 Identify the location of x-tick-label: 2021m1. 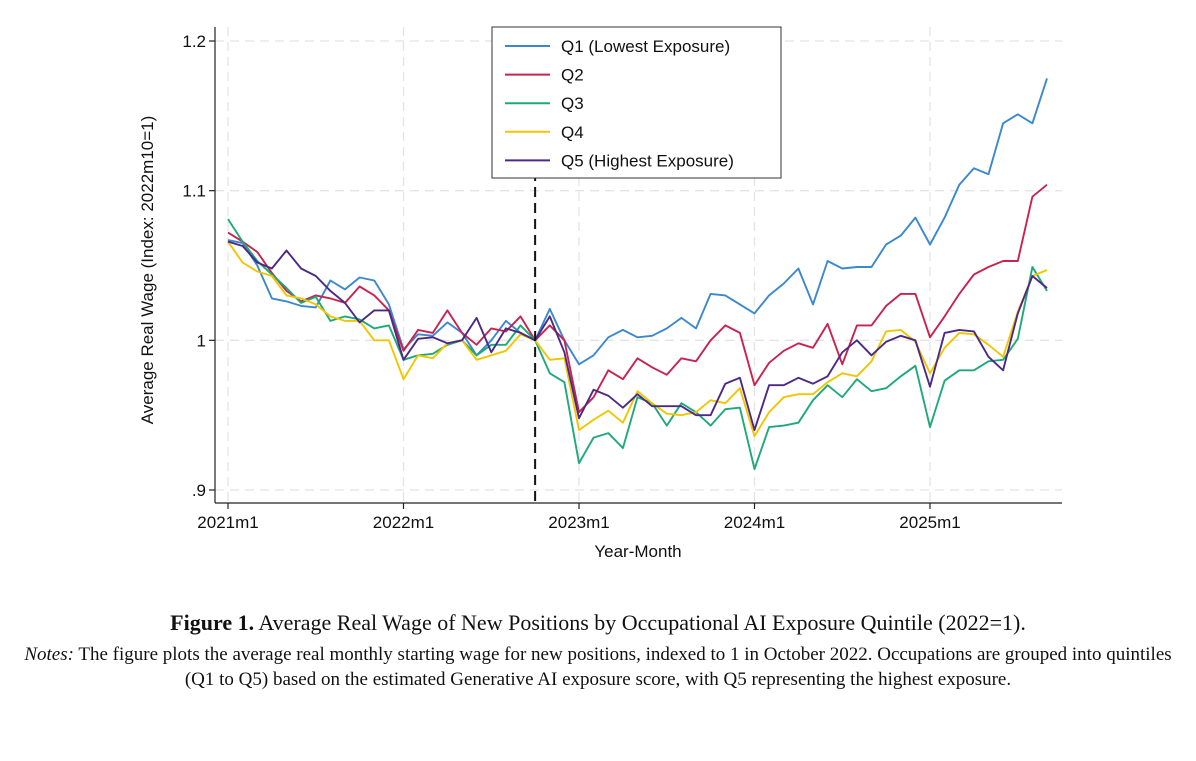
(227, 522).